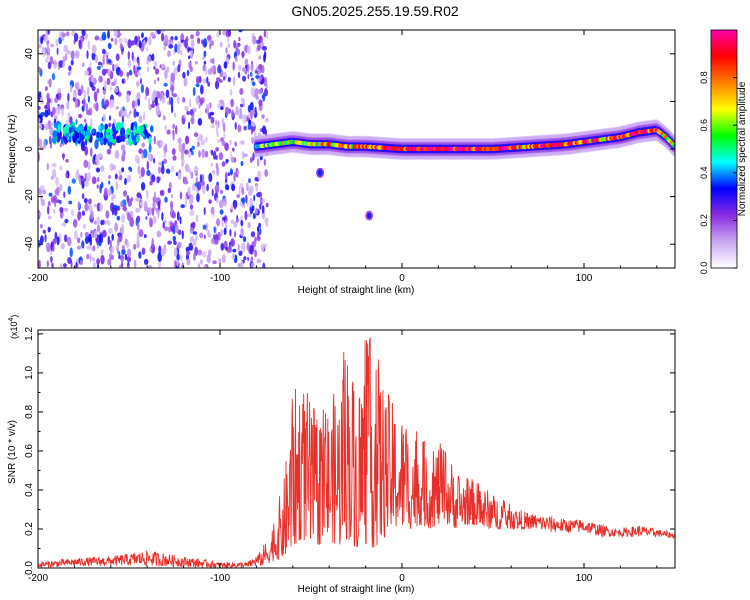 This screenshot has height=600, width=750. What do you see at coordinates (704, 268) in the screenshot?
I see `colorbar-tick-label: 0.0` at bounding box center [704, 268].